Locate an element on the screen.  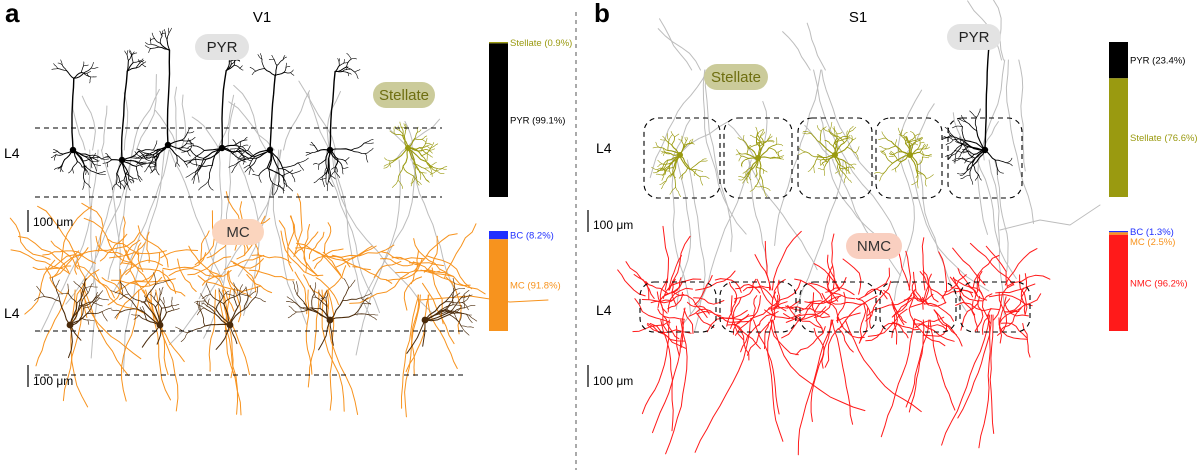
nmc-axon-descending is located at coordinates (667, 375).